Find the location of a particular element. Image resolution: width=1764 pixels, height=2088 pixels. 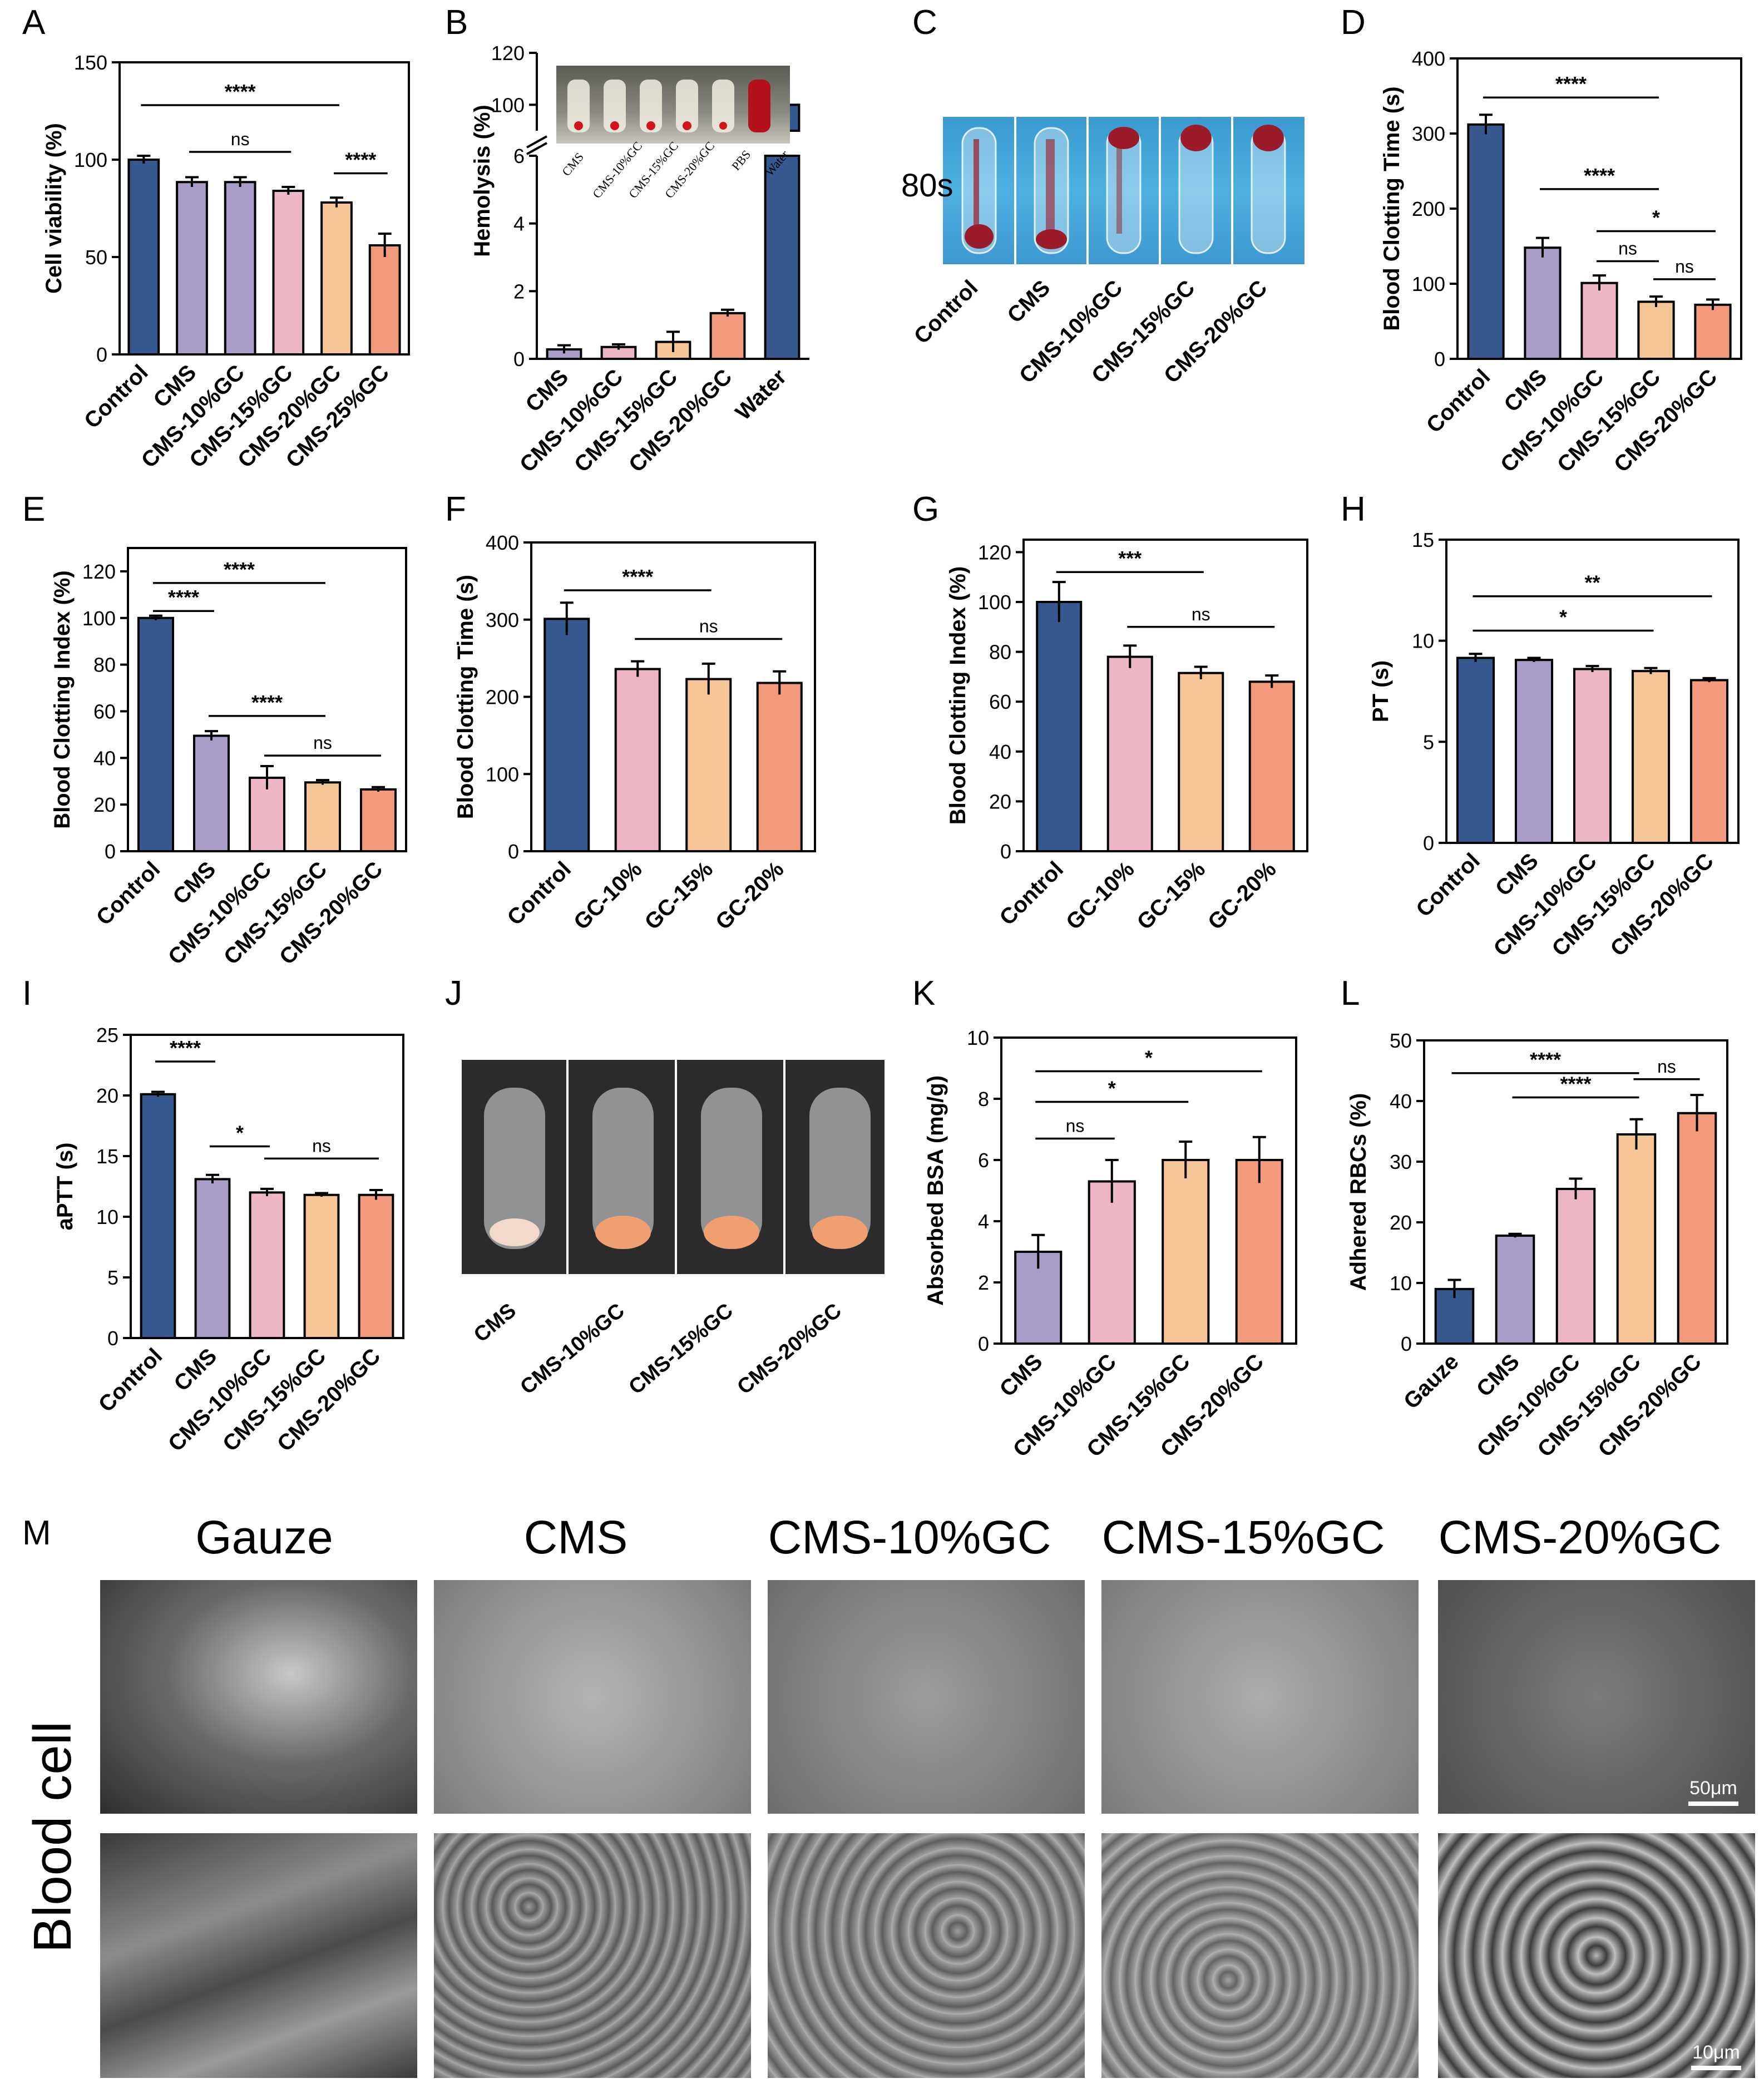

x-tick-label-l: CMS-20%GC is located at coordinates (1649, 1405).